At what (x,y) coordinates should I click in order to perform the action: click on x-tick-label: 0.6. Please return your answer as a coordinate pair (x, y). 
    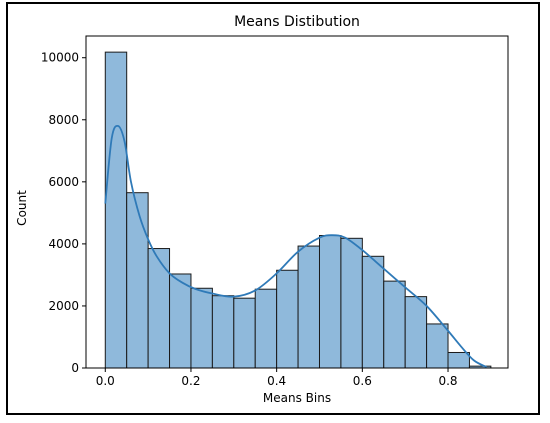
    Looking at the image, I should click on (362, 381).